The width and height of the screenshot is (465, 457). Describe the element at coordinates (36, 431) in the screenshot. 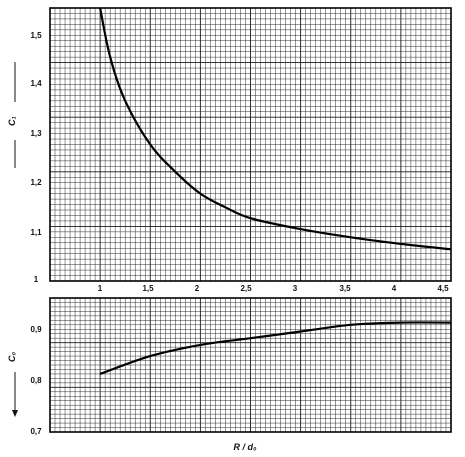

I see `y-tick-label: 0,7` at that location.